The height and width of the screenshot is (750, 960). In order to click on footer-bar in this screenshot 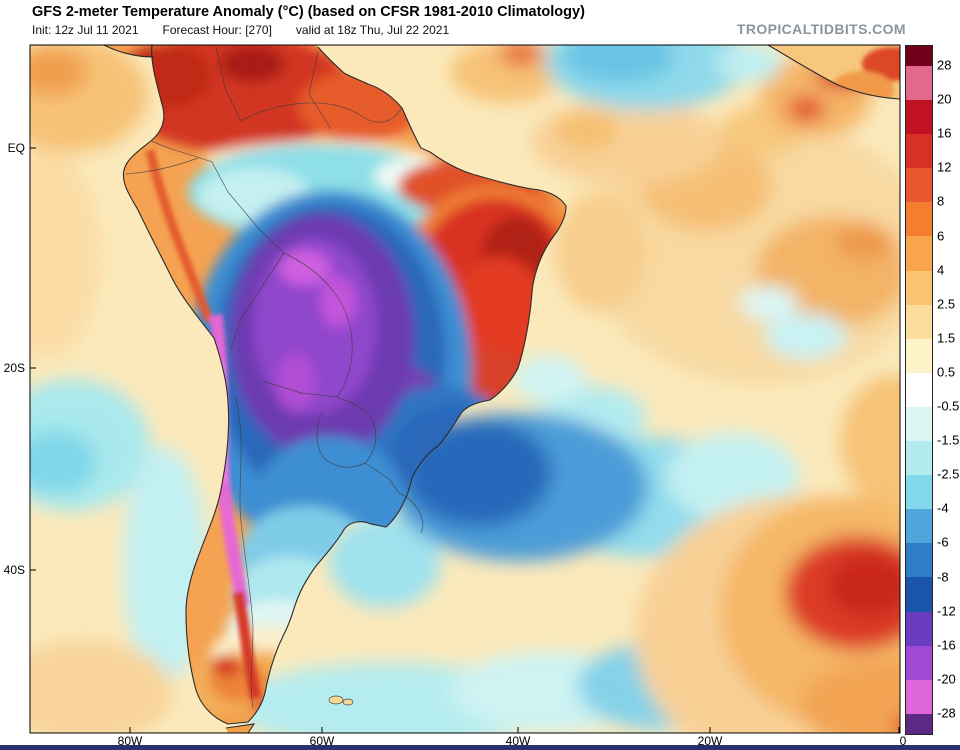, I will do `click(480, 747)`.